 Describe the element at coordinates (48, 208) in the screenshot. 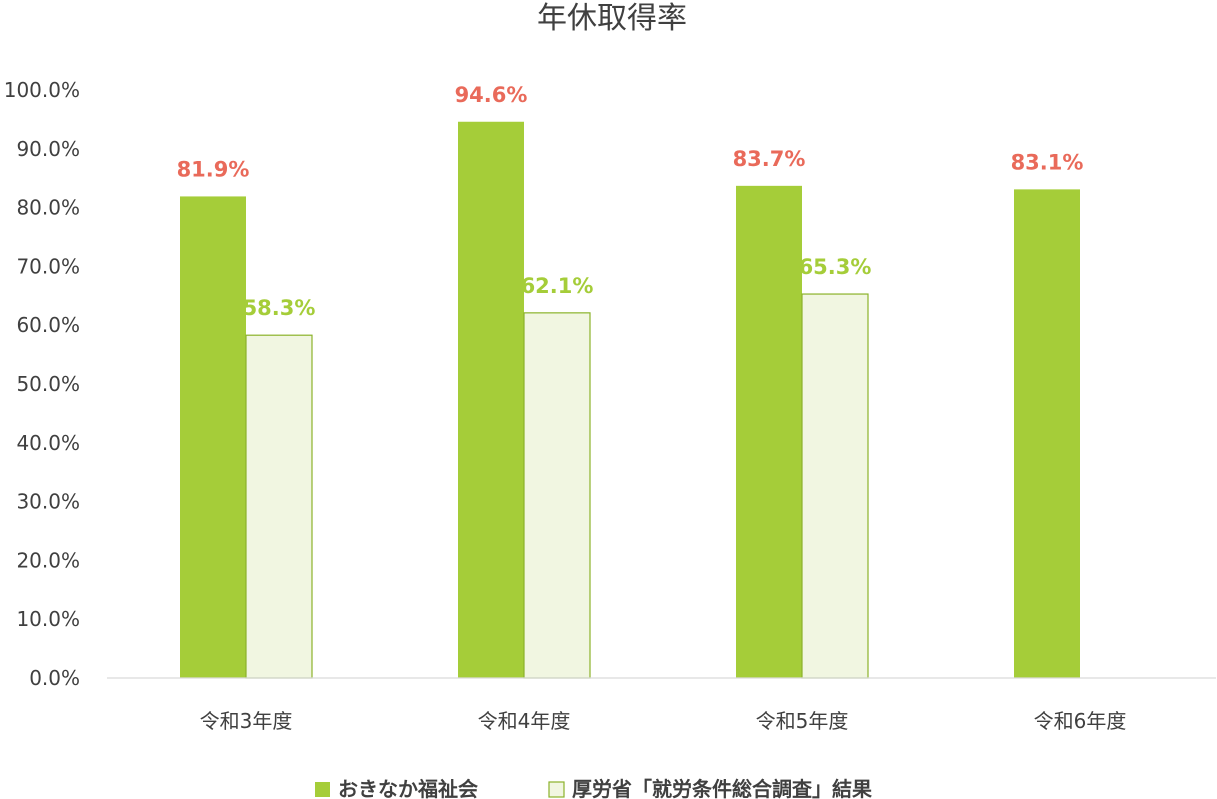

I see `y-tick-label: 80.0%` at that location.